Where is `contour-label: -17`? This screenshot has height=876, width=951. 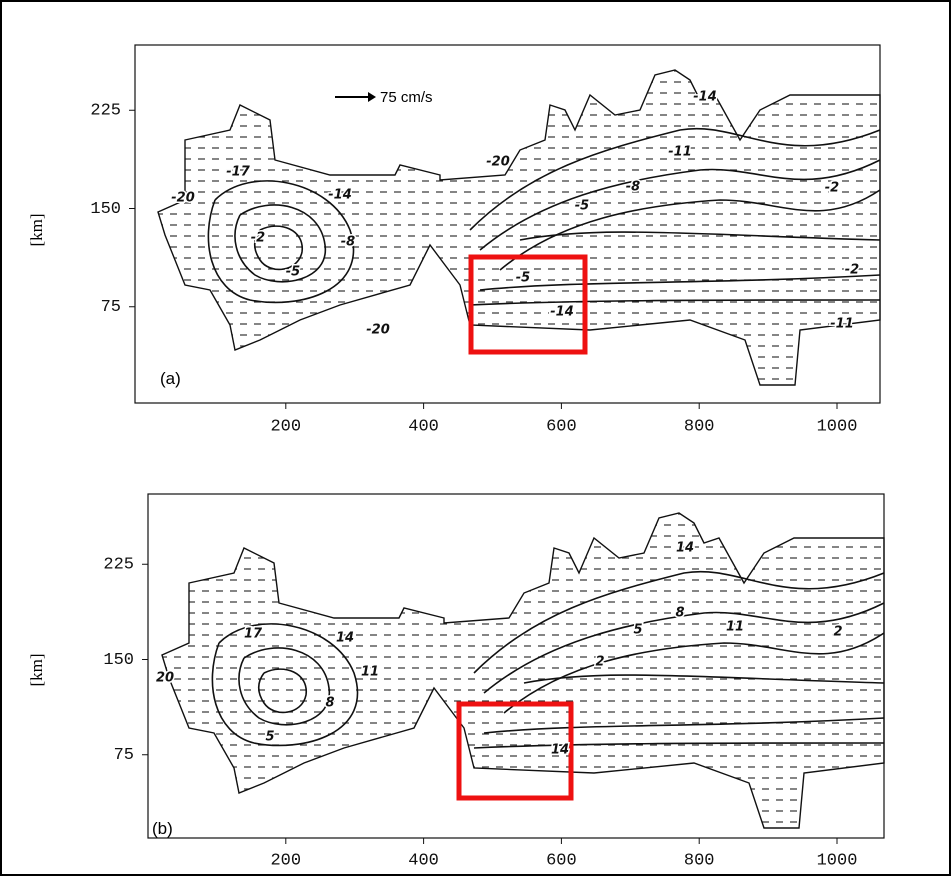
contour-label: -17 is located at coordinates (238, 172).